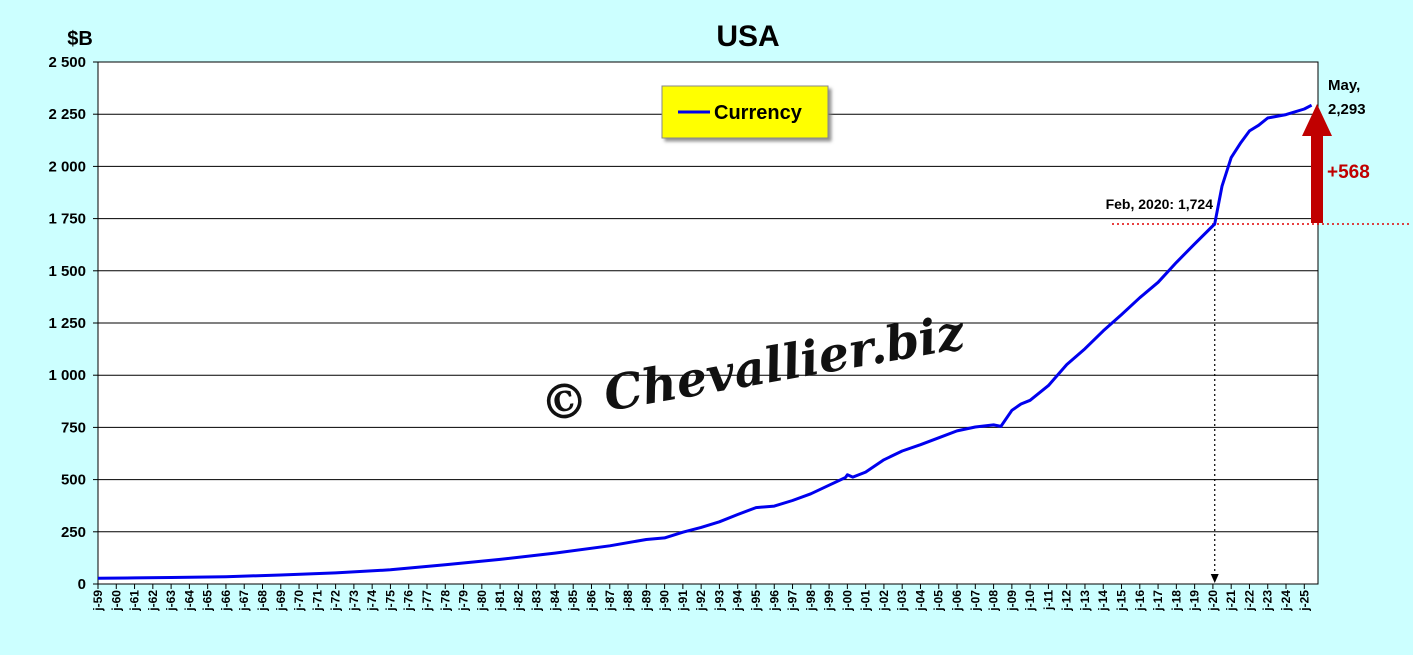  What do you see at coordinates (920, 601) in the screenshot?
I see `x-tick-label: j-04` at bounding box center [920, 601].